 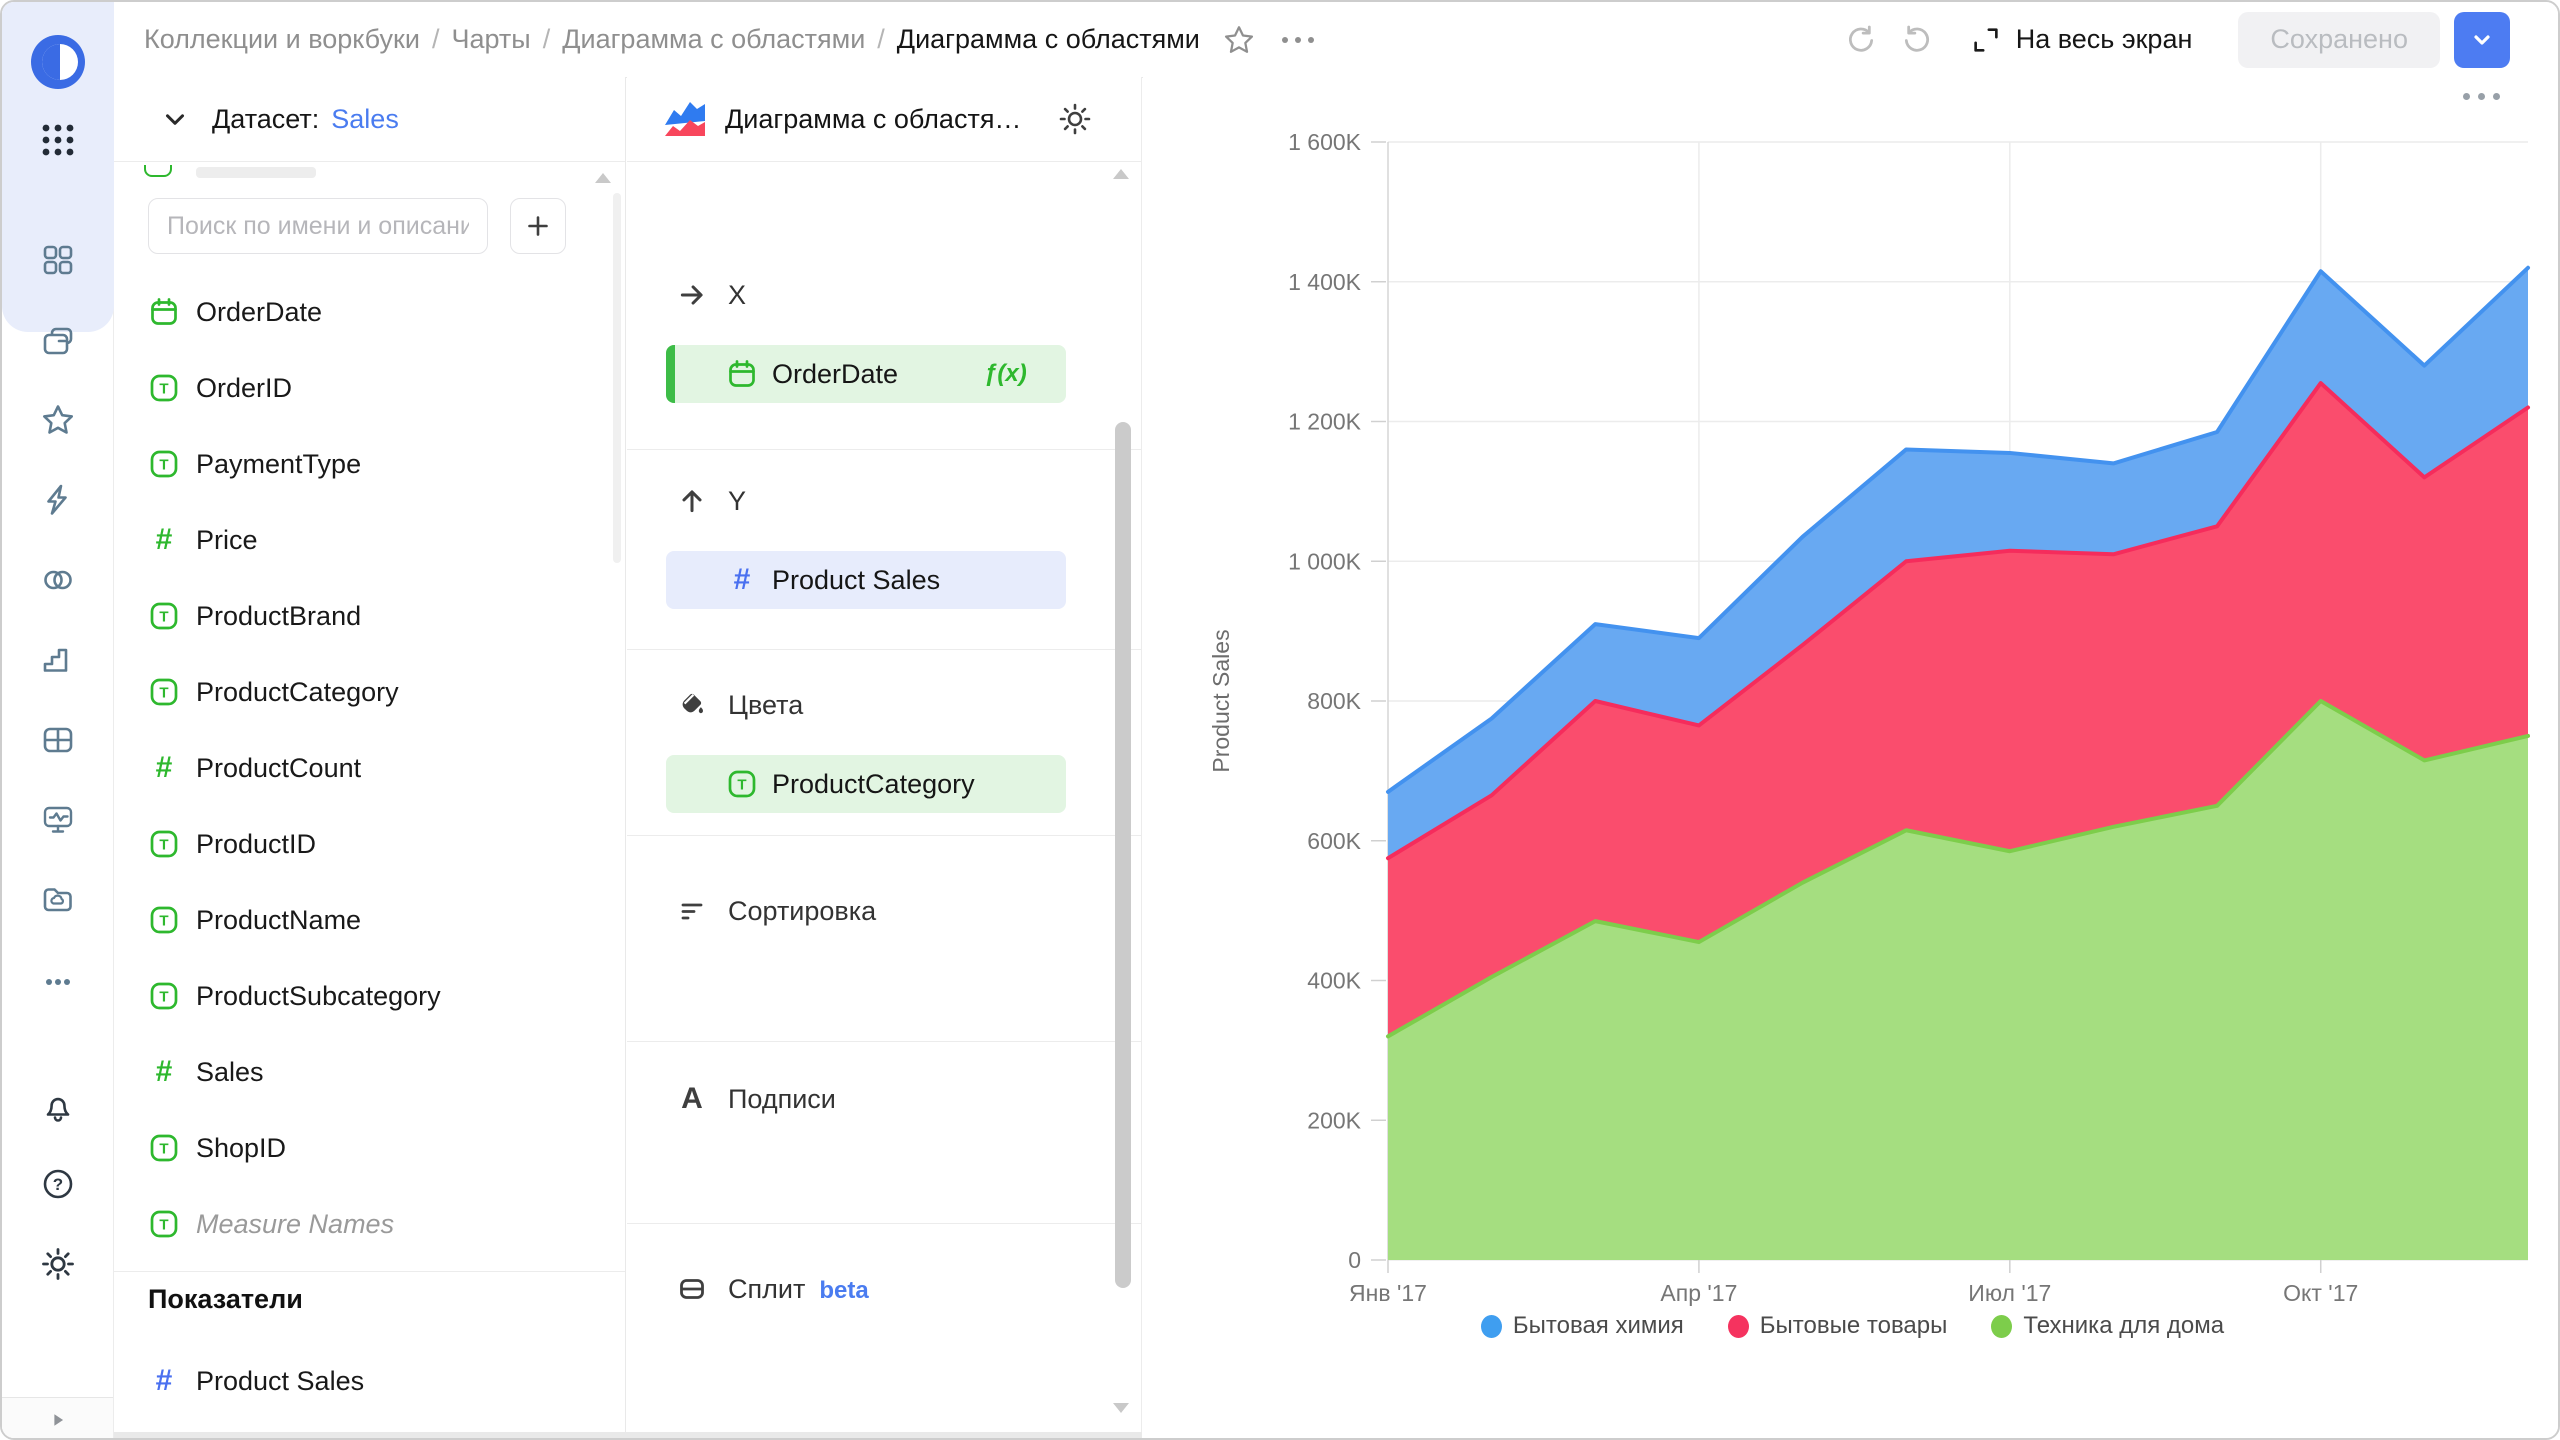 I want to click on sidebar-collapse-button, so click(x=57, y=1417).